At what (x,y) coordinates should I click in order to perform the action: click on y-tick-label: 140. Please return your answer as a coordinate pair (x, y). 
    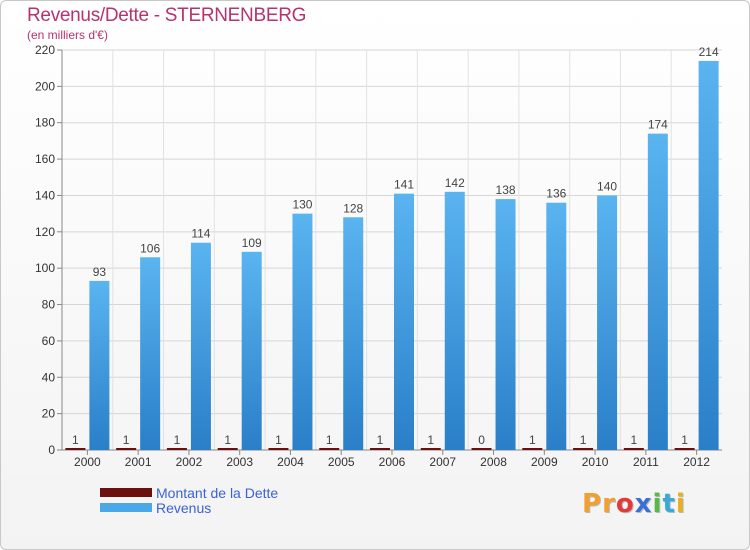
    Looking at the image, I should click on (45, 195).